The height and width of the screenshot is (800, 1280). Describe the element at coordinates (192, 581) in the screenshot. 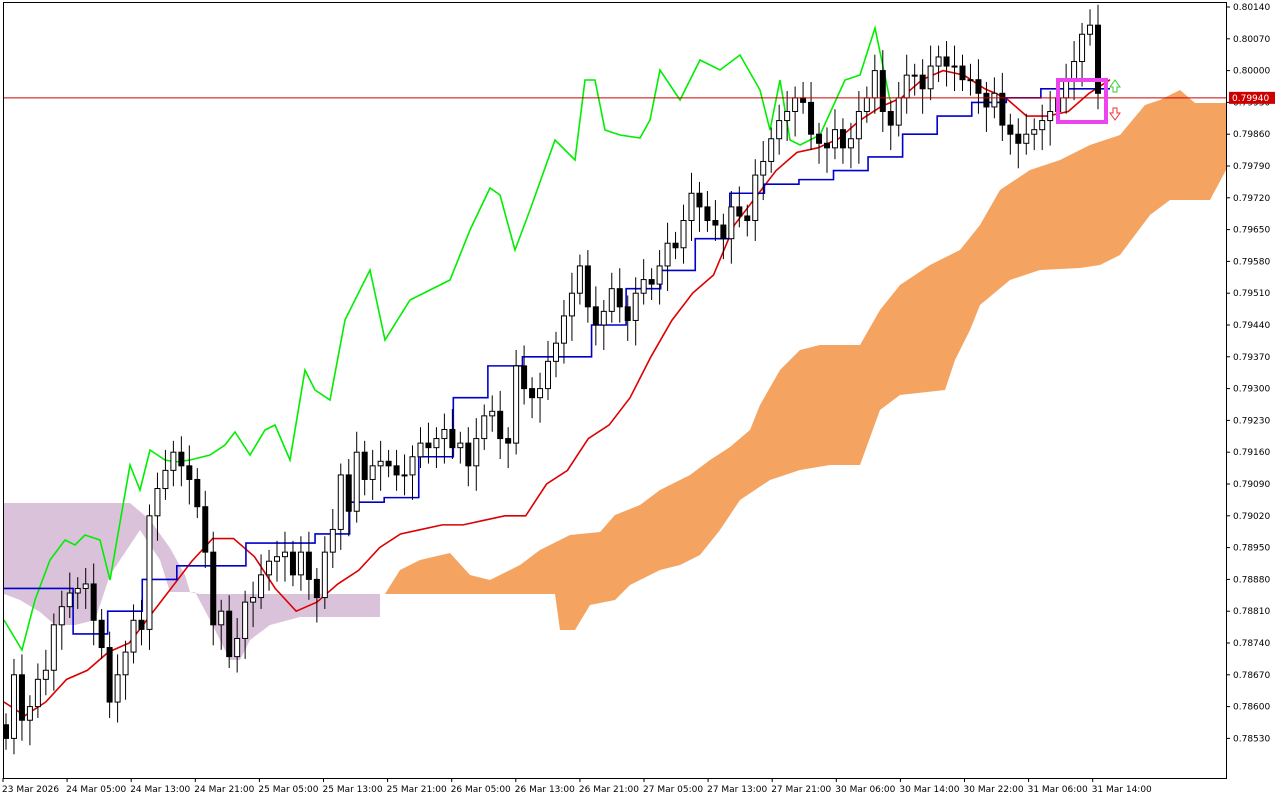

I see `kumo-bearish` at that location.